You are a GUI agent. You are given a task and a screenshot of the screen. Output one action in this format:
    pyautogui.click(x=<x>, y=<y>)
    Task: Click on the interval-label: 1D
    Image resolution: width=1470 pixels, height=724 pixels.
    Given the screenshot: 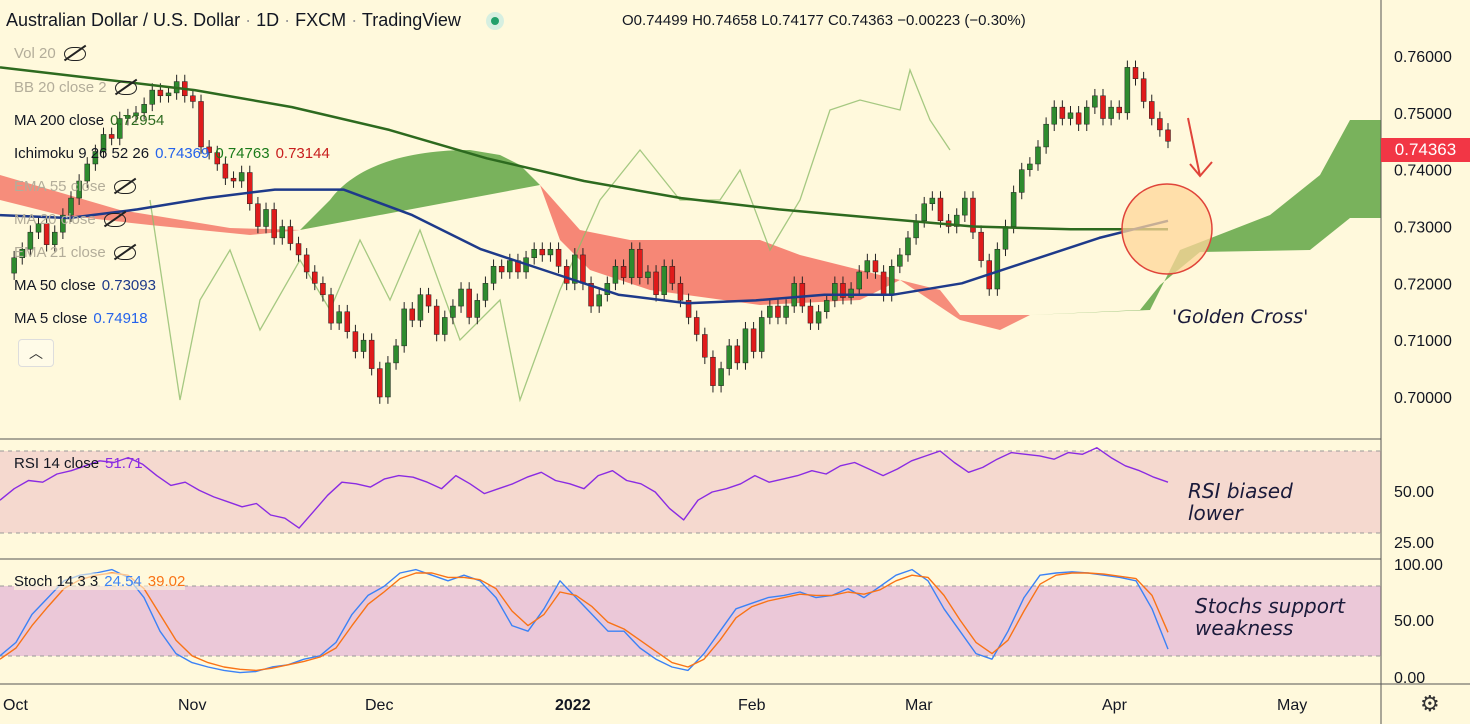 What is the action you would take?
    pyautogui.click(x=268, y=20)
    